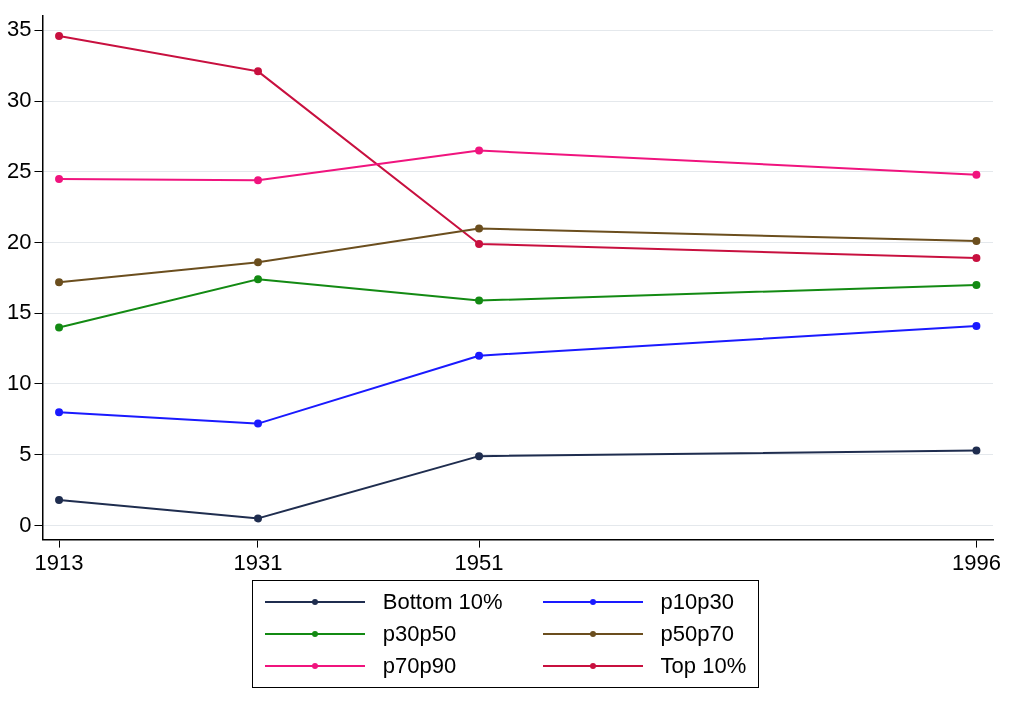  I want to click on y-tick-label: 30, so click(19, 100).